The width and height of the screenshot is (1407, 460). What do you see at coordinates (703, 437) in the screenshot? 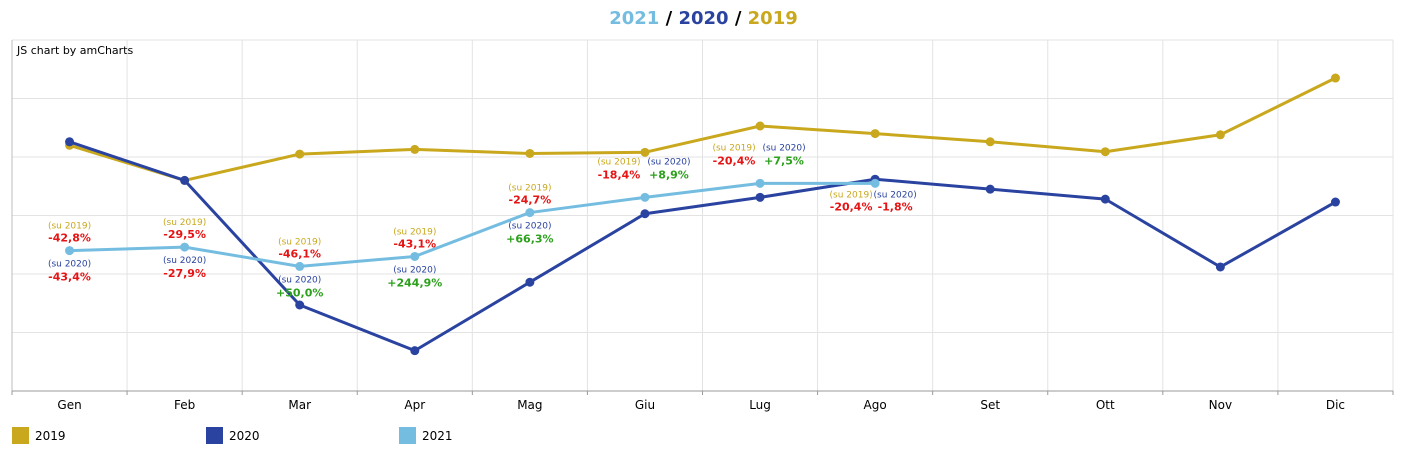
I see `legend: 2019 2020 2021` at bounding box center [703, 437].